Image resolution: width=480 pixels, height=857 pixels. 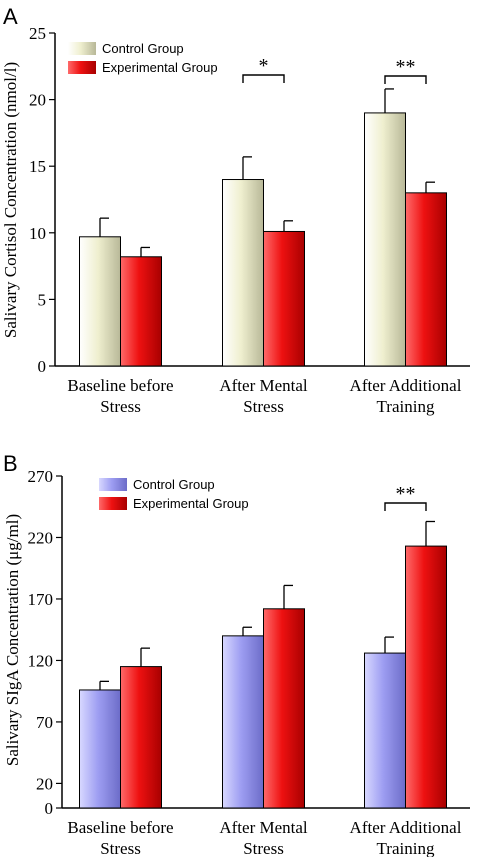 What do you see at coordinates (191, 503) in the screenshot?
I see `legend-label-b-1: Experimental Group` at bounding box center [191, 503].